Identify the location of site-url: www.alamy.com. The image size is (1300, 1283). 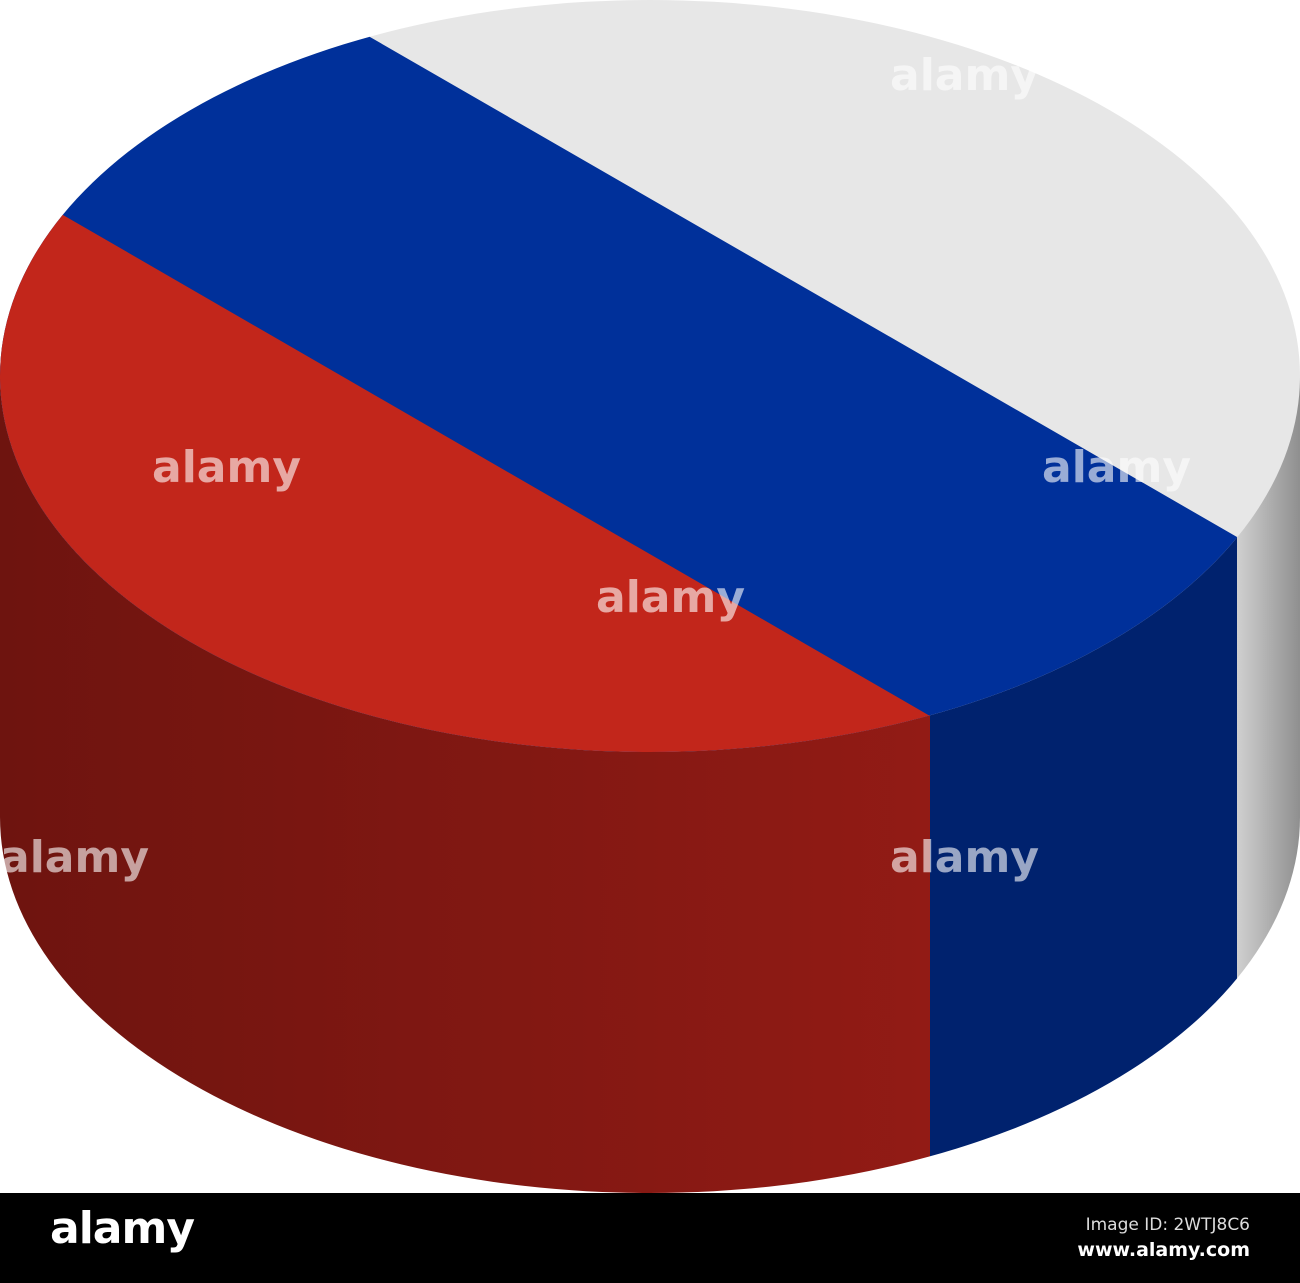
(1163, 1250).